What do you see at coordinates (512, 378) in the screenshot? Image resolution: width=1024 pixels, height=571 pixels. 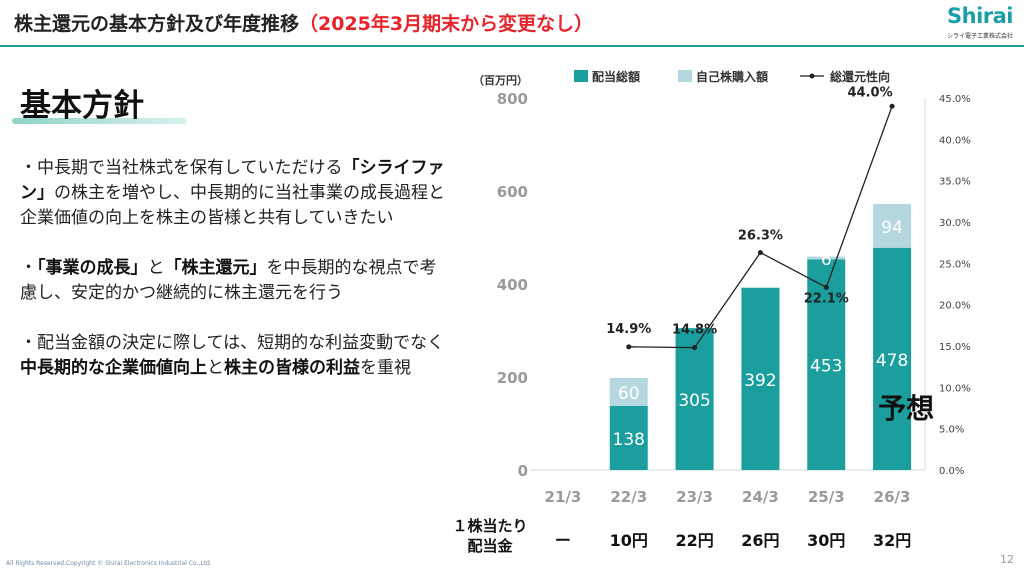 I see `left-axis-tick-label: 200` at bounding box center [512, 378].